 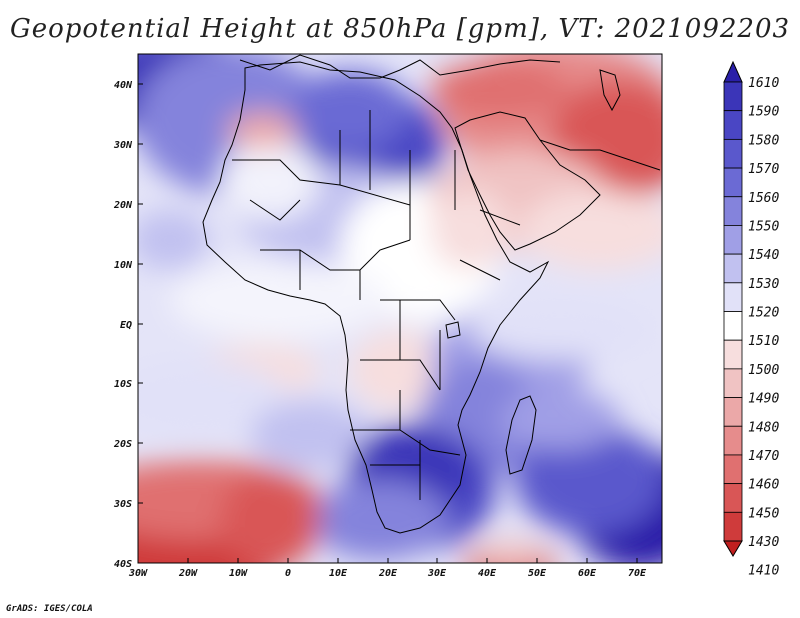 What do you see at coordinates (238, 573) in the screenshot?
I see `lon-label: 10W` at bounding box center [238, 573].